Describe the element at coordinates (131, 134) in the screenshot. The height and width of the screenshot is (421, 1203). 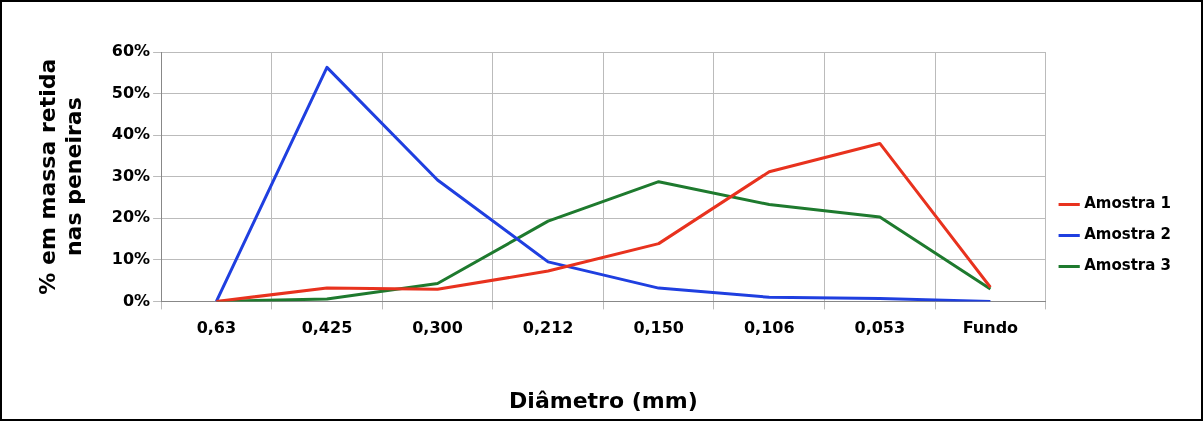
I see `y-tick-label: 40%` at that location.